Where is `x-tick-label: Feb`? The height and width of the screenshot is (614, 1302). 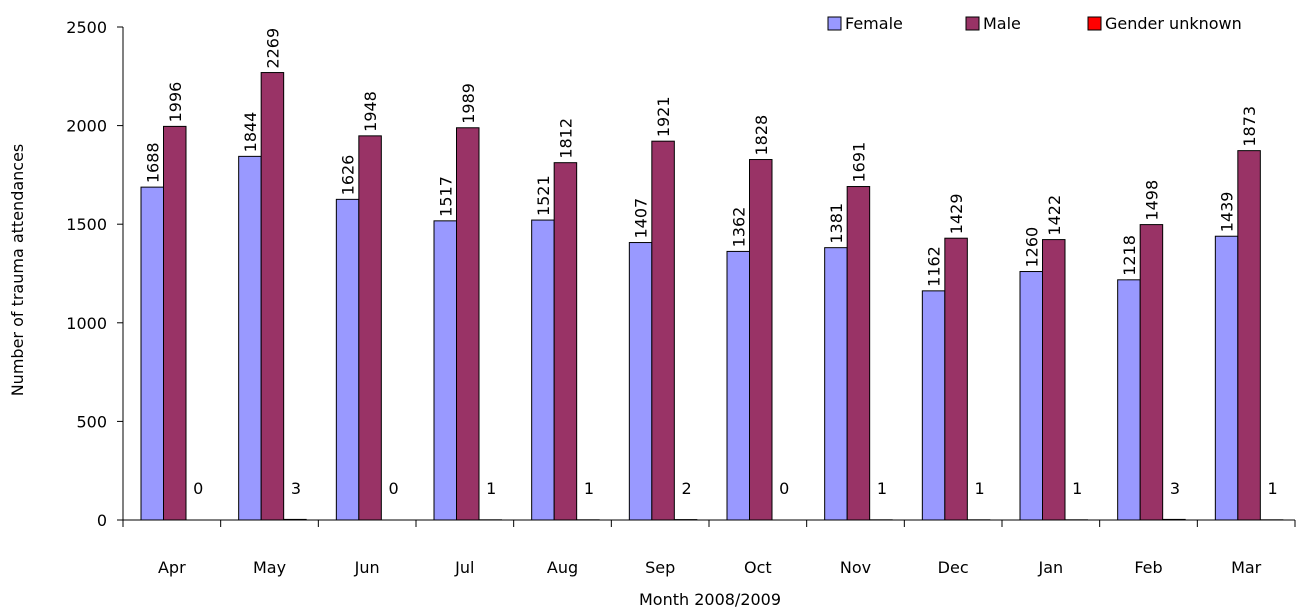 x-tick-label: Feb is located at coordinates (1148, 567).